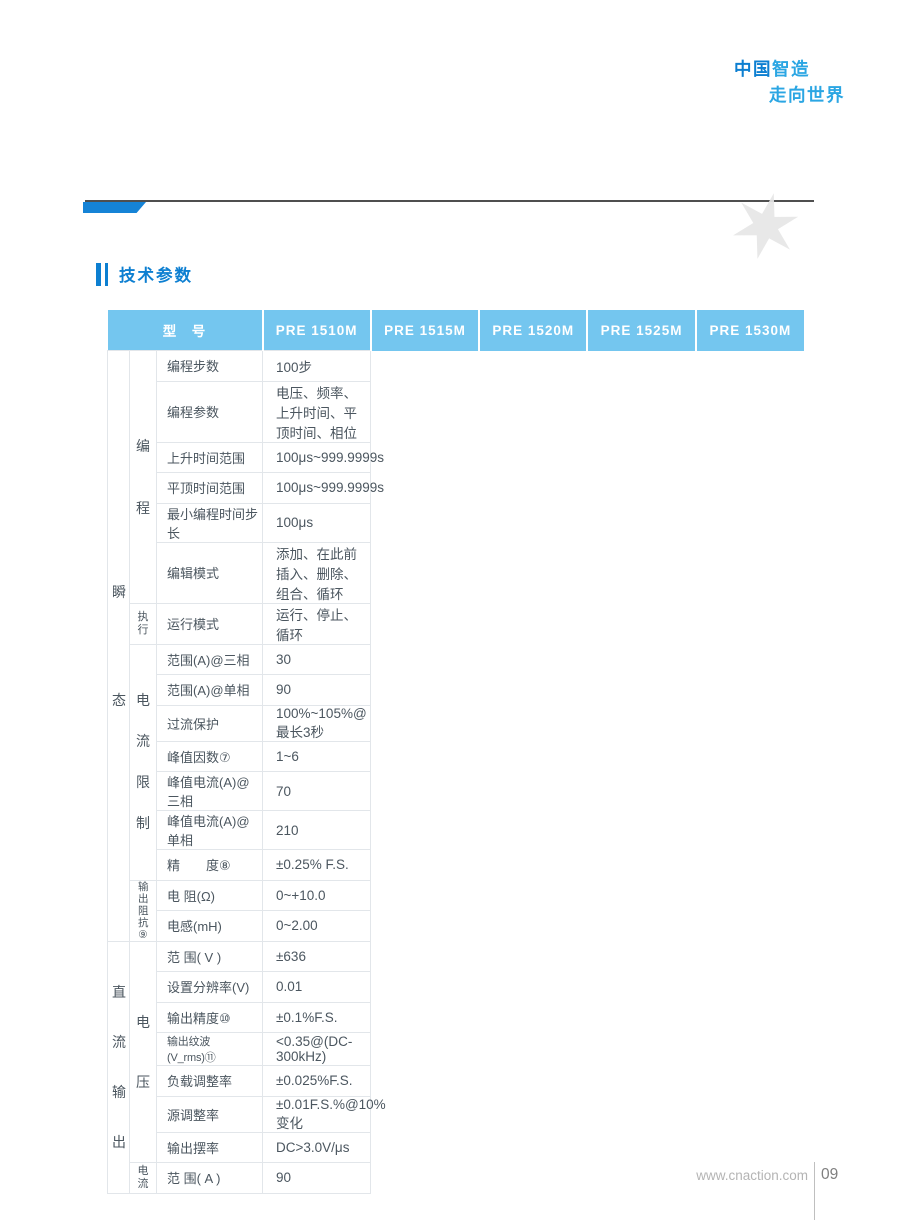  Describe the element at coordinates (449, 201) in the screenshot. I see `header-rule-line` at that location.